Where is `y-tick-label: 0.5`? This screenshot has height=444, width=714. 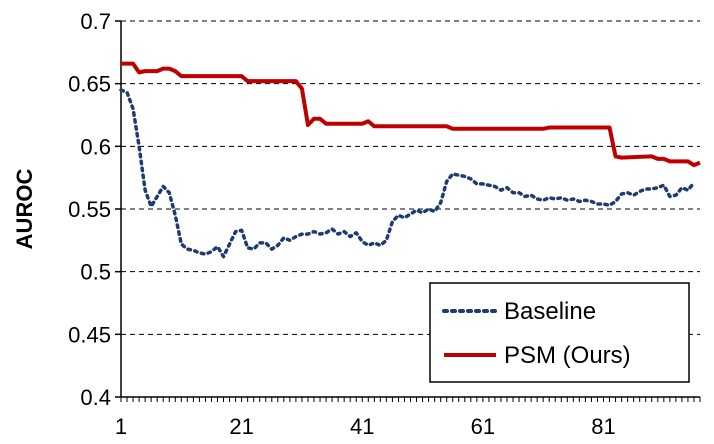
y-tick-label: 0.5 is located at coordinates (95, 272).